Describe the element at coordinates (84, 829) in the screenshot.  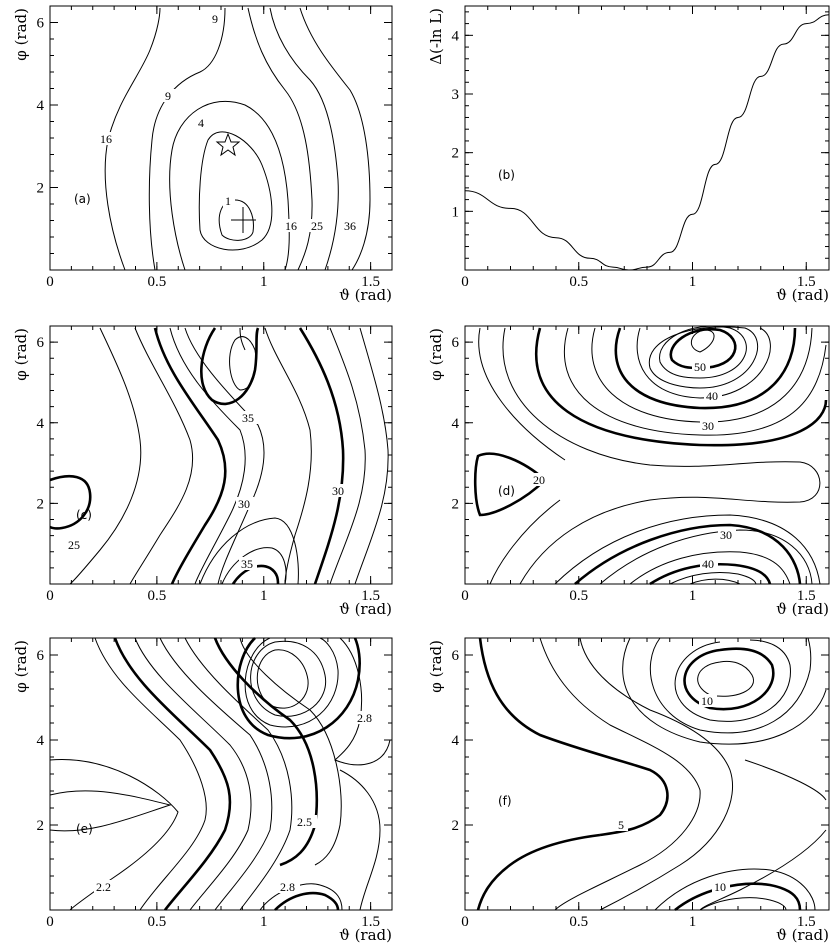
I see `panel-e-tag: (e)` at that location.